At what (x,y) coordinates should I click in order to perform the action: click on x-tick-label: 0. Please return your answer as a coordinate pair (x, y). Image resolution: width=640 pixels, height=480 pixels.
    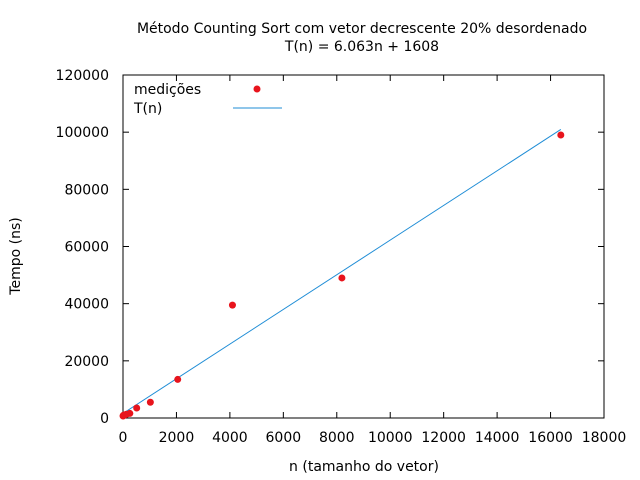
    Looking at the image, I should click on (123, 438).